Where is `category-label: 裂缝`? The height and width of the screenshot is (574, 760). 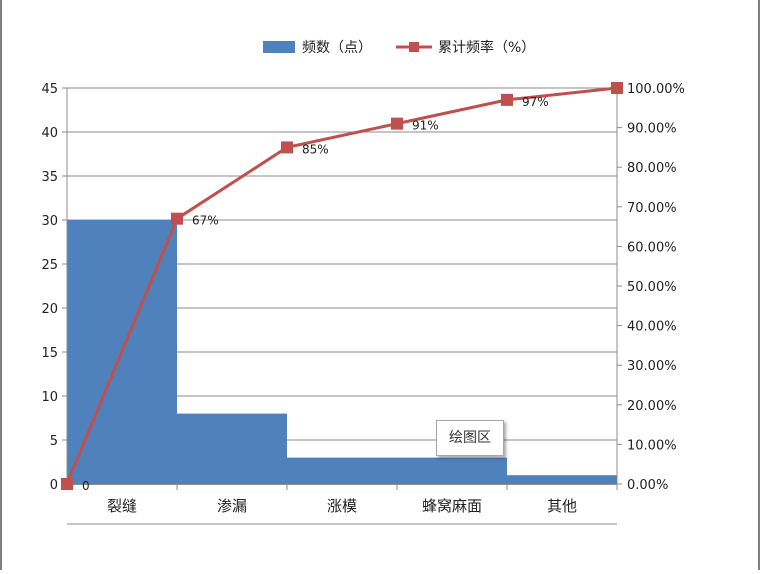 category-label: 裂缝 is located at coordinates (122, 506).